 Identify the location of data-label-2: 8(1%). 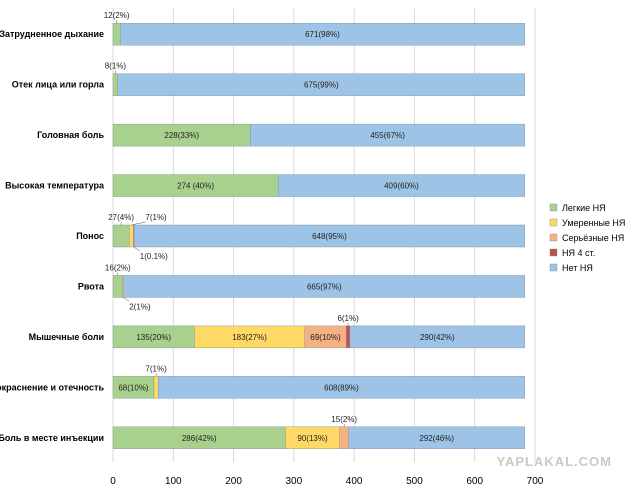
(116, 66).